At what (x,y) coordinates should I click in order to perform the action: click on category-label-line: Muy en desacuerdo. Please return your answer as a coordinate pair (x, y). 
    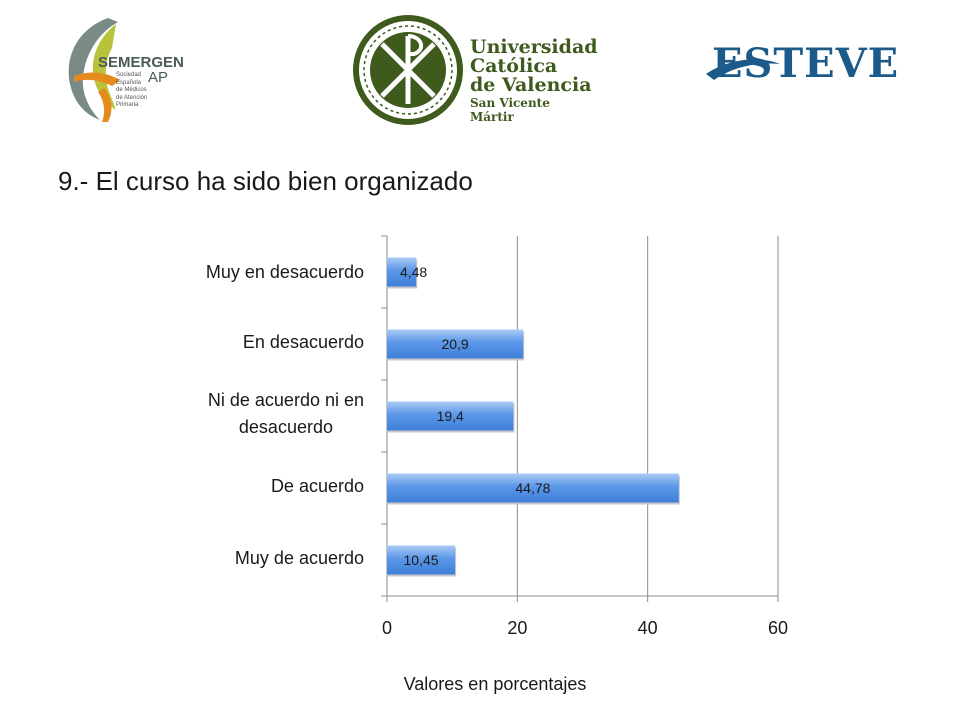
    Looking at the image, I should click on (284, 271).